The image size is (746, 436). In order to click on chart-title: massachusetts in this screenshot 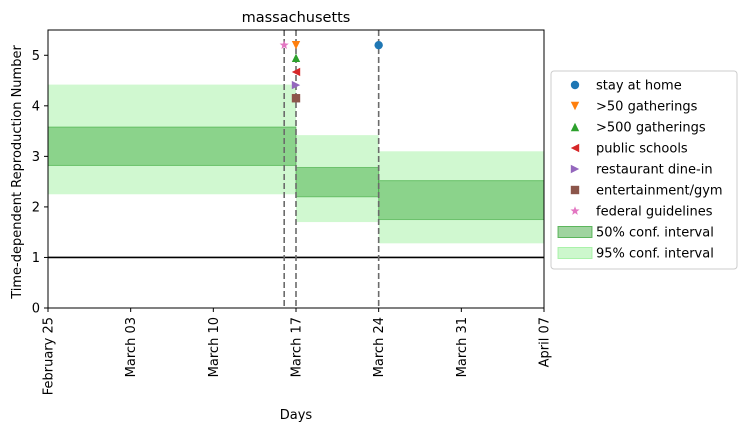, I will do `click(296, 18)`.